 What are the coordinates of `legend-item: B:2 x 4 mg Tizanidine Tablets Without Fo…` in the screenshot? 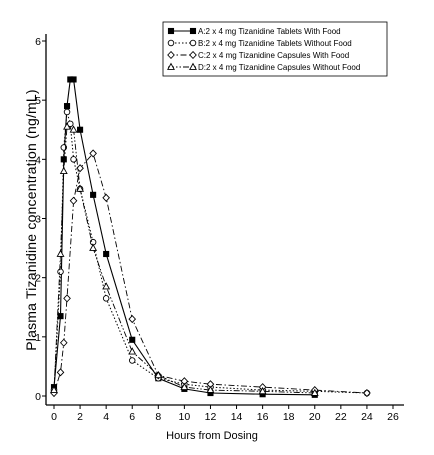 It's located at (259, 43).